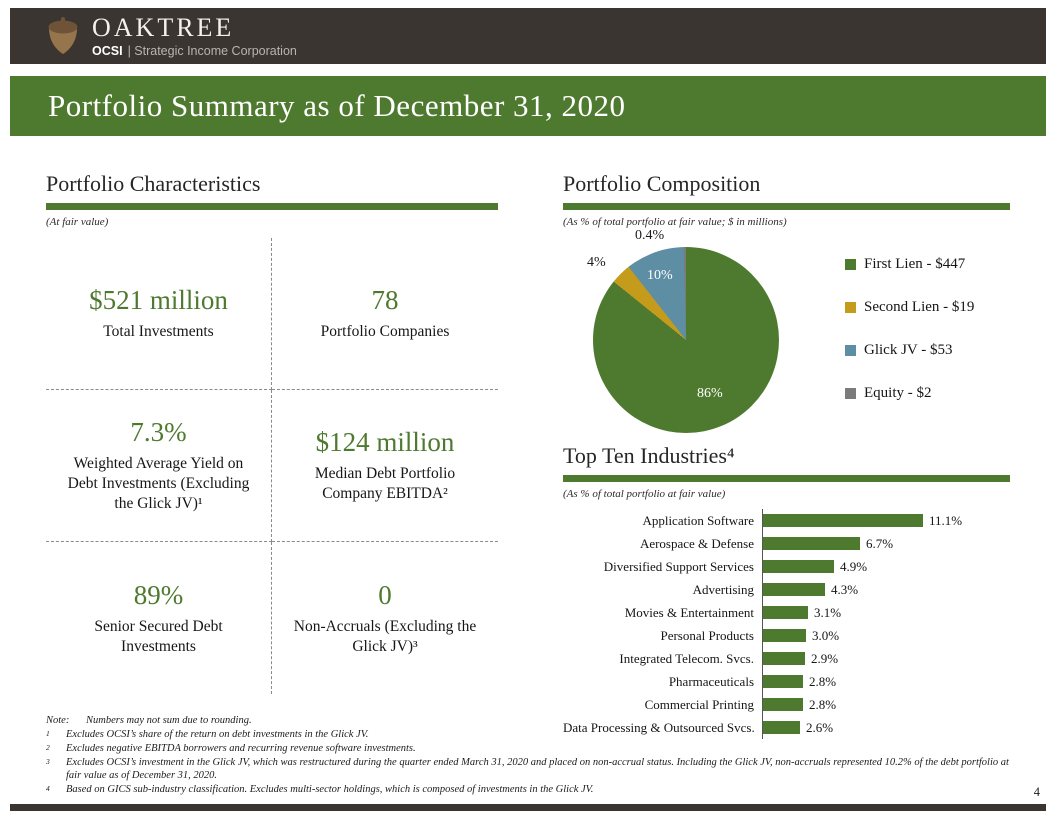 This screenshot has height=816, width=1056. I want to click on bar-value-label: 3.1%, so click(828, 612).